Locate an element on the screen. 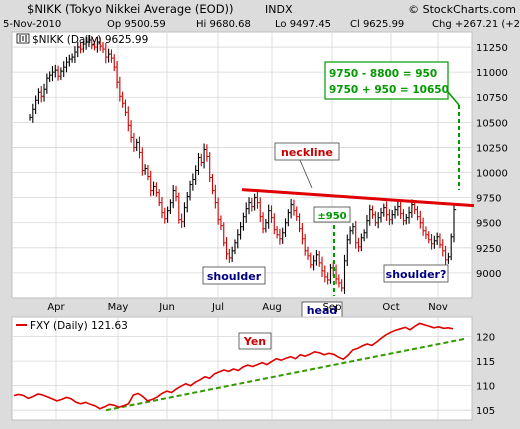 The height and width of the screenshot is (429, 520). yen-y-axis: 105 110 115 120 is located at coordinates (485, 375).